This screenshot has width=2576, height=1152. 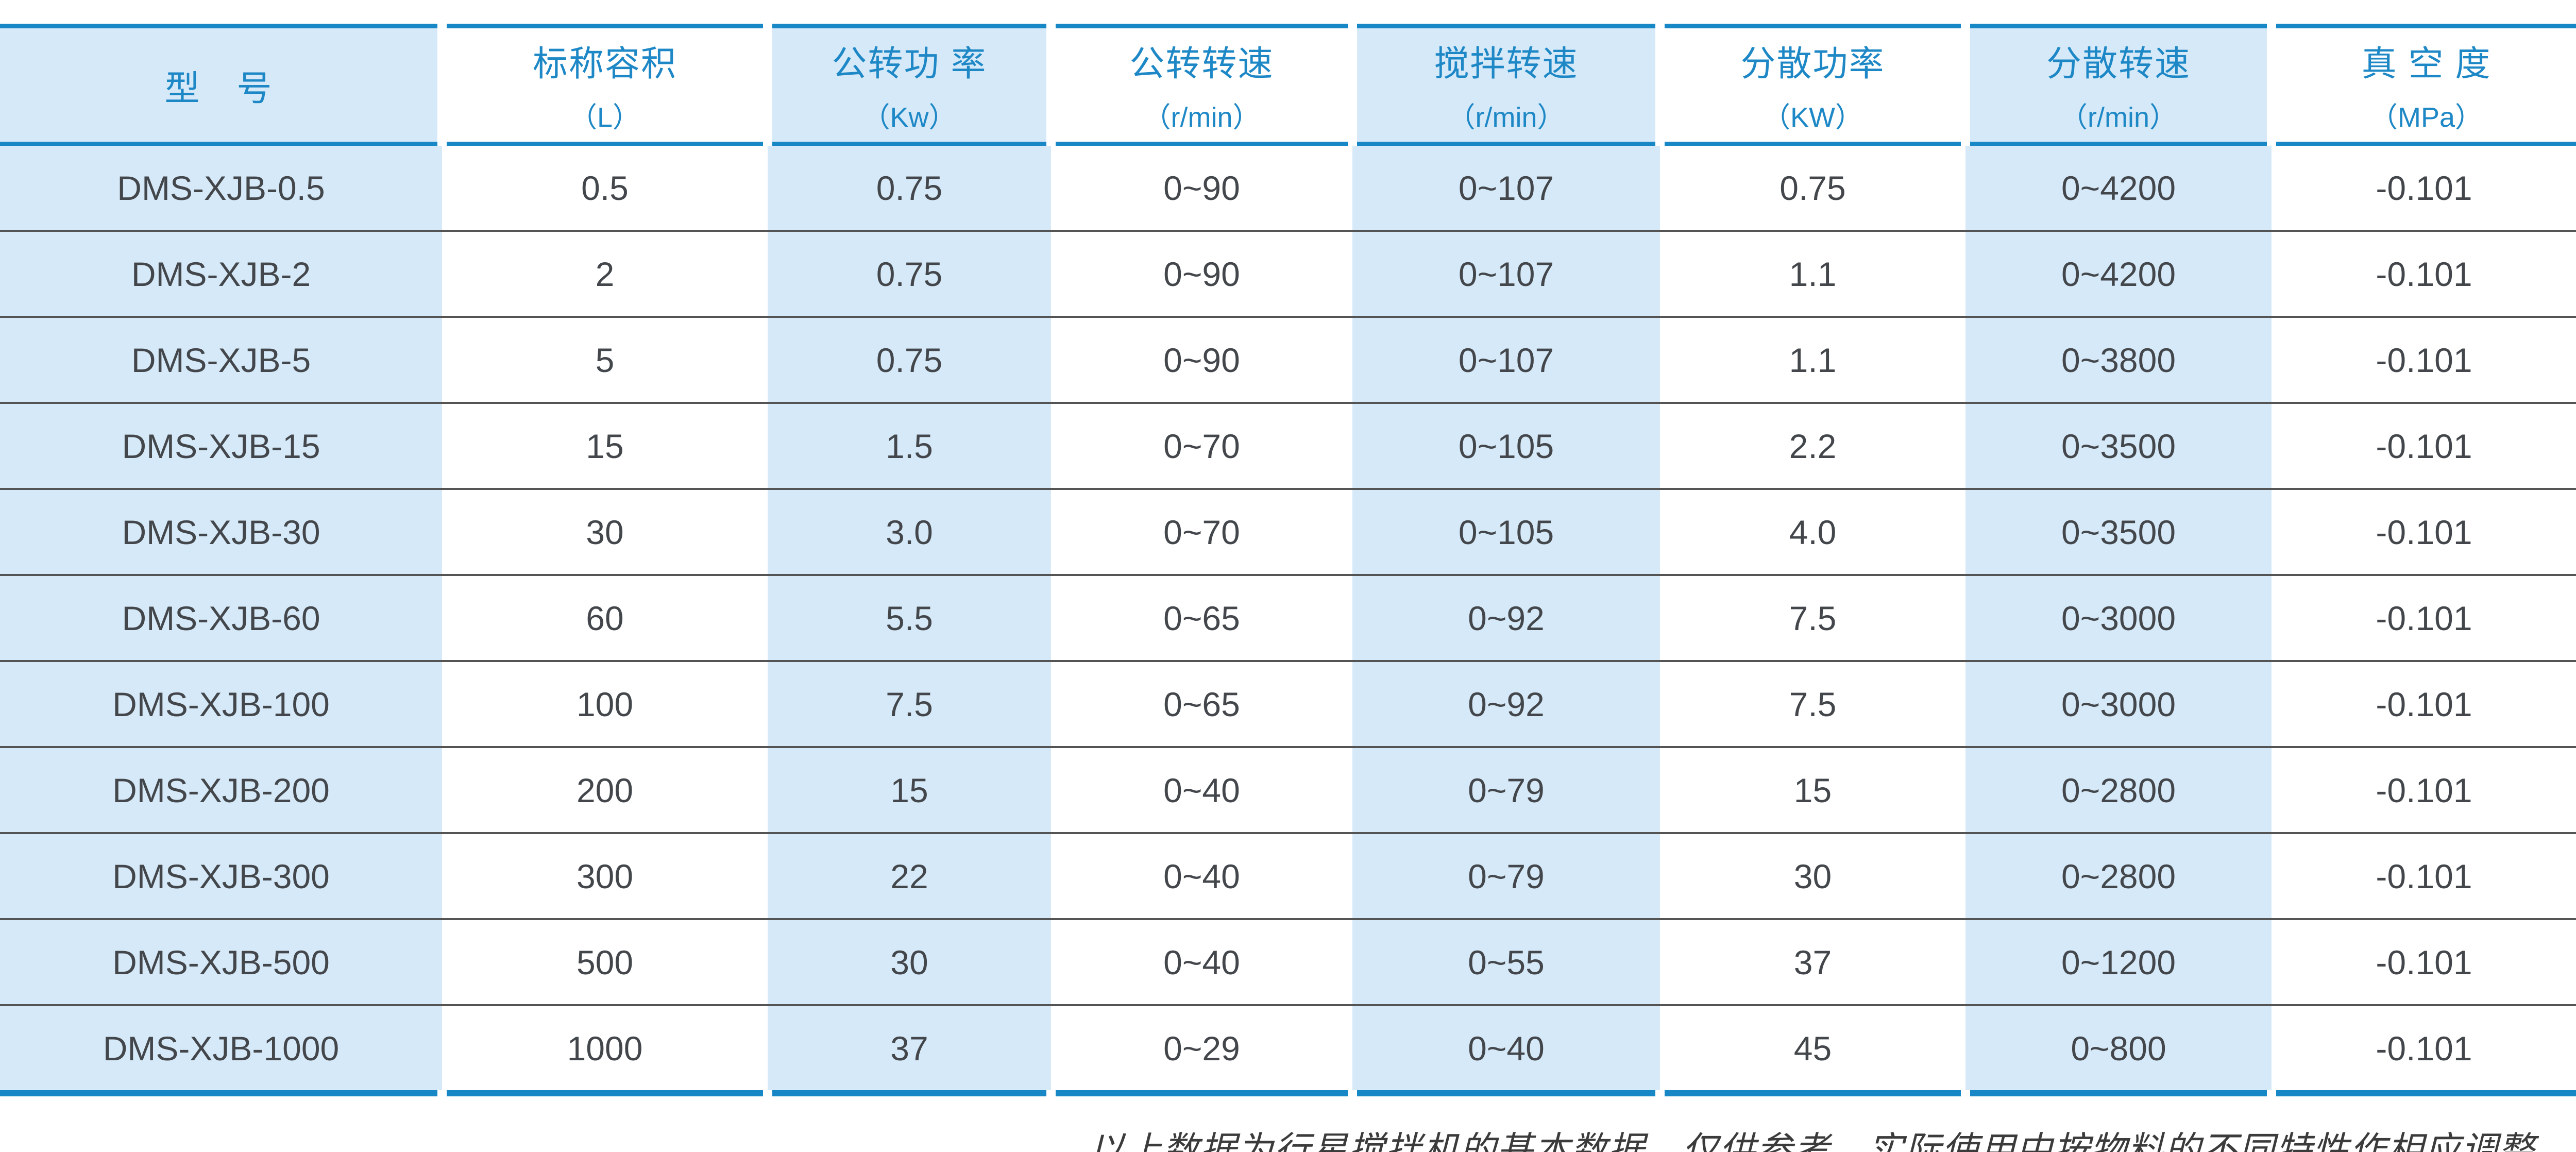 I want to click on cell-model: DMS-XJB-15, so click(x=221, y=447).